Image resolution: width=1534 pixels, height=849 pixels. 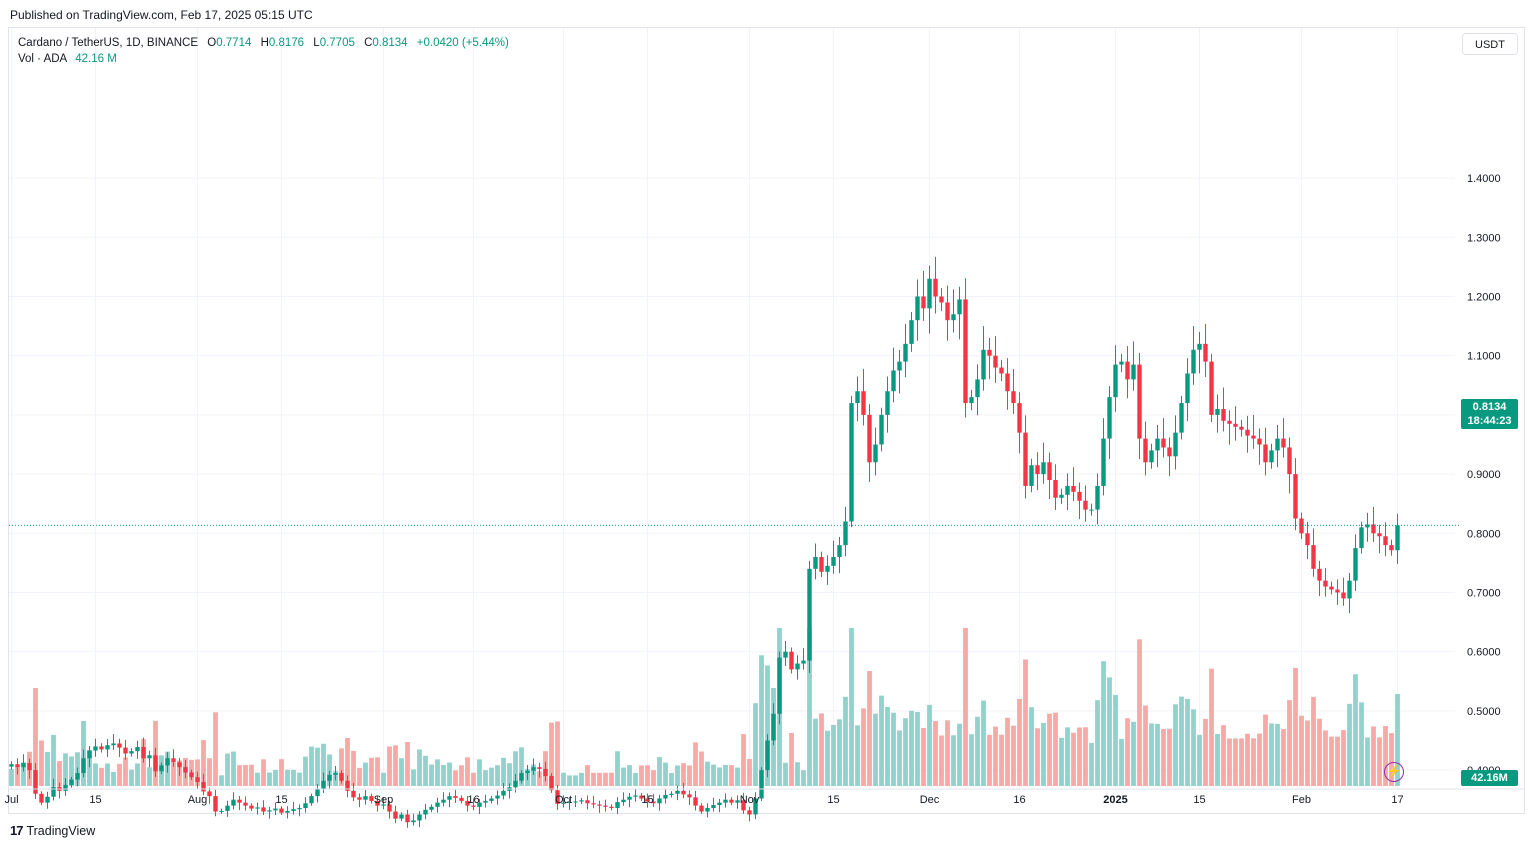 What do you see at coordinates (1490, 44) in the screenshot?
I see `currency-button: USDT` at bounding box center [1490, 44].